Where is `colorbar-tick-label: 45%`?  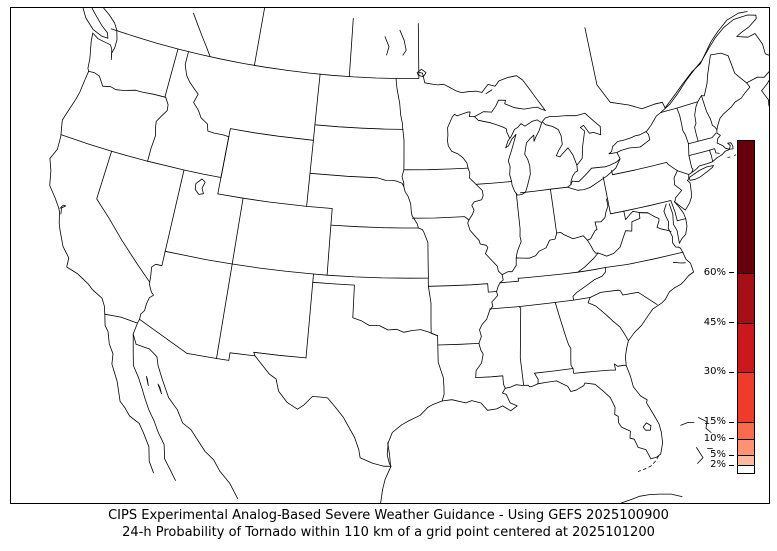
colorbar-tick-label: 45% is located at coordinates (714, 322).